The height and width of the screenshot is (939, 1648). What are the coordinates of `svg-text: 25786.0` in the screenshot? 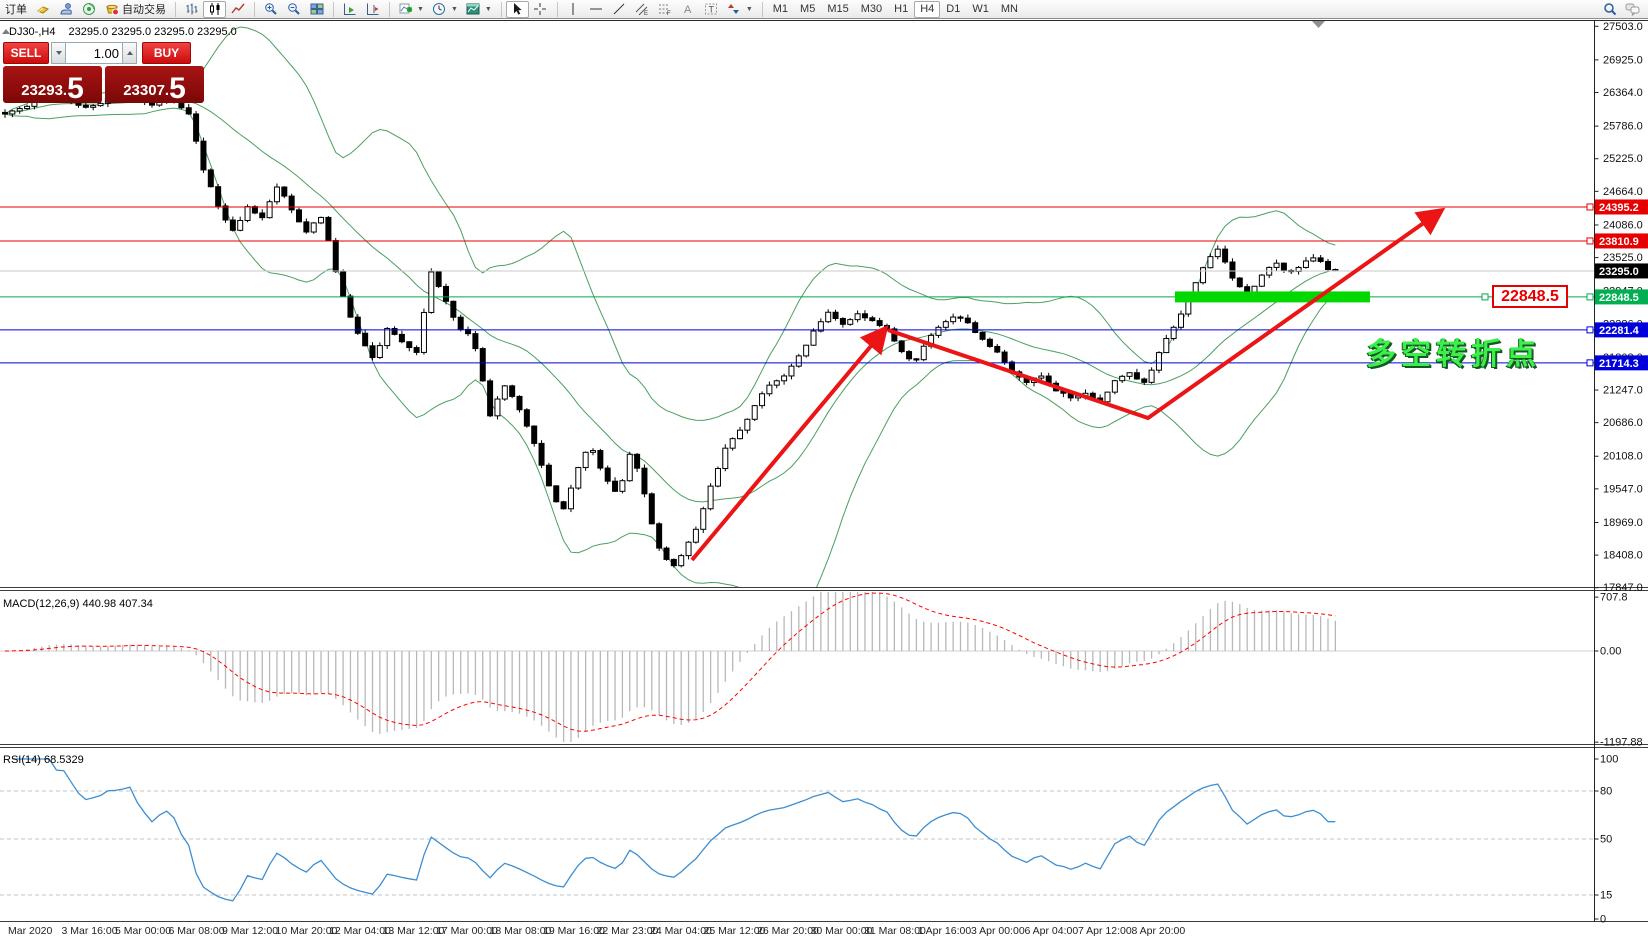 It's located at (1623, 127).